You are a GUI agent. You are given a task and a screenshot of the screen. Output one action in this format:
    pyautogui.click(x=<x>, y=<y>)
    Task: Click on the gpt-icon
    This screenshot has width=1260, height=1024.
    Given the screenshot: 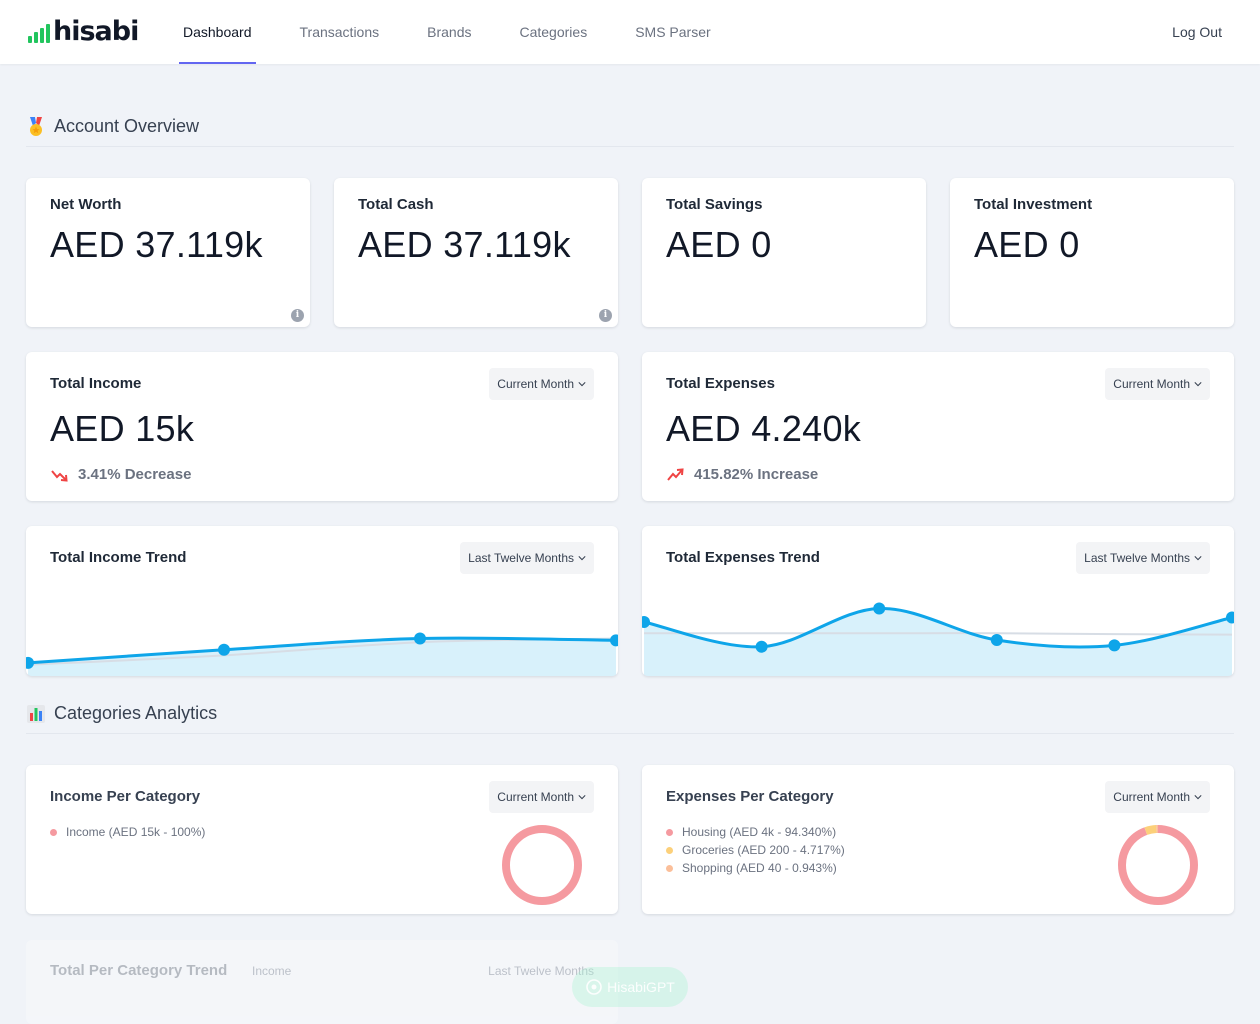 What is the action you would take?
    pyautogui.click(x=594, y=987)
    